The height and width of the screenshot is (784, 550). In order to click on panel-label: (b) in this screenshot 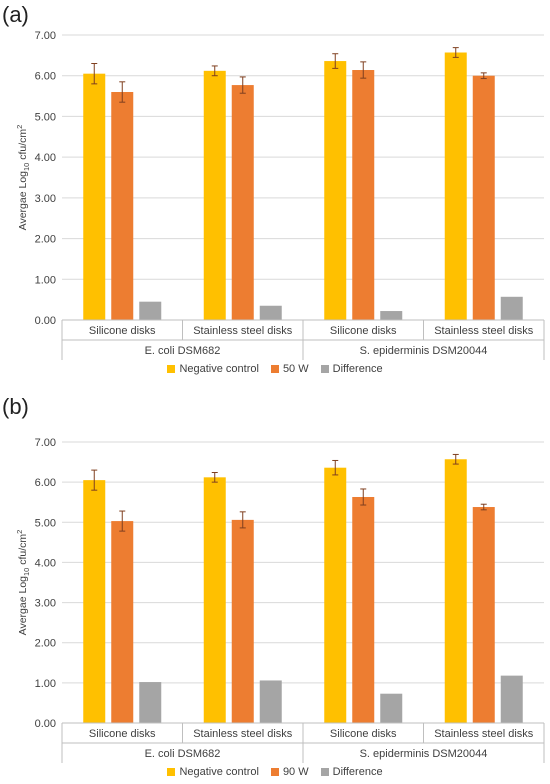, I will do `click(15, 406)`.